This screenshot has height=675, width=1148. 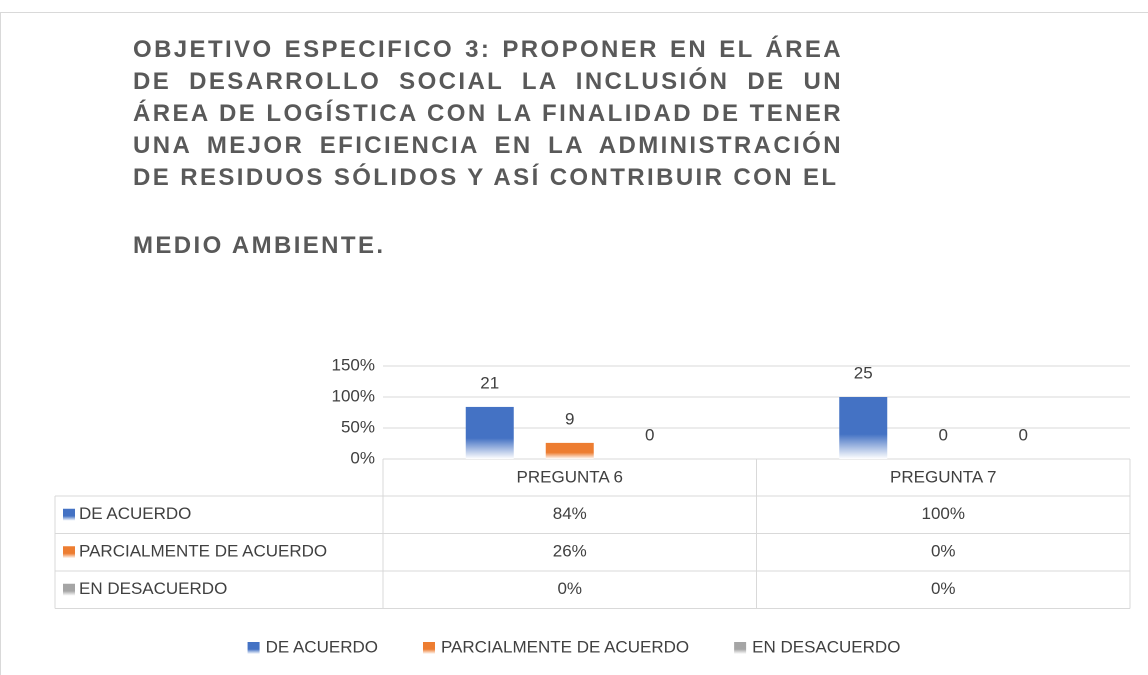 I want to click on row-label: EN DESACUERDO, so click(x=153, y=588).